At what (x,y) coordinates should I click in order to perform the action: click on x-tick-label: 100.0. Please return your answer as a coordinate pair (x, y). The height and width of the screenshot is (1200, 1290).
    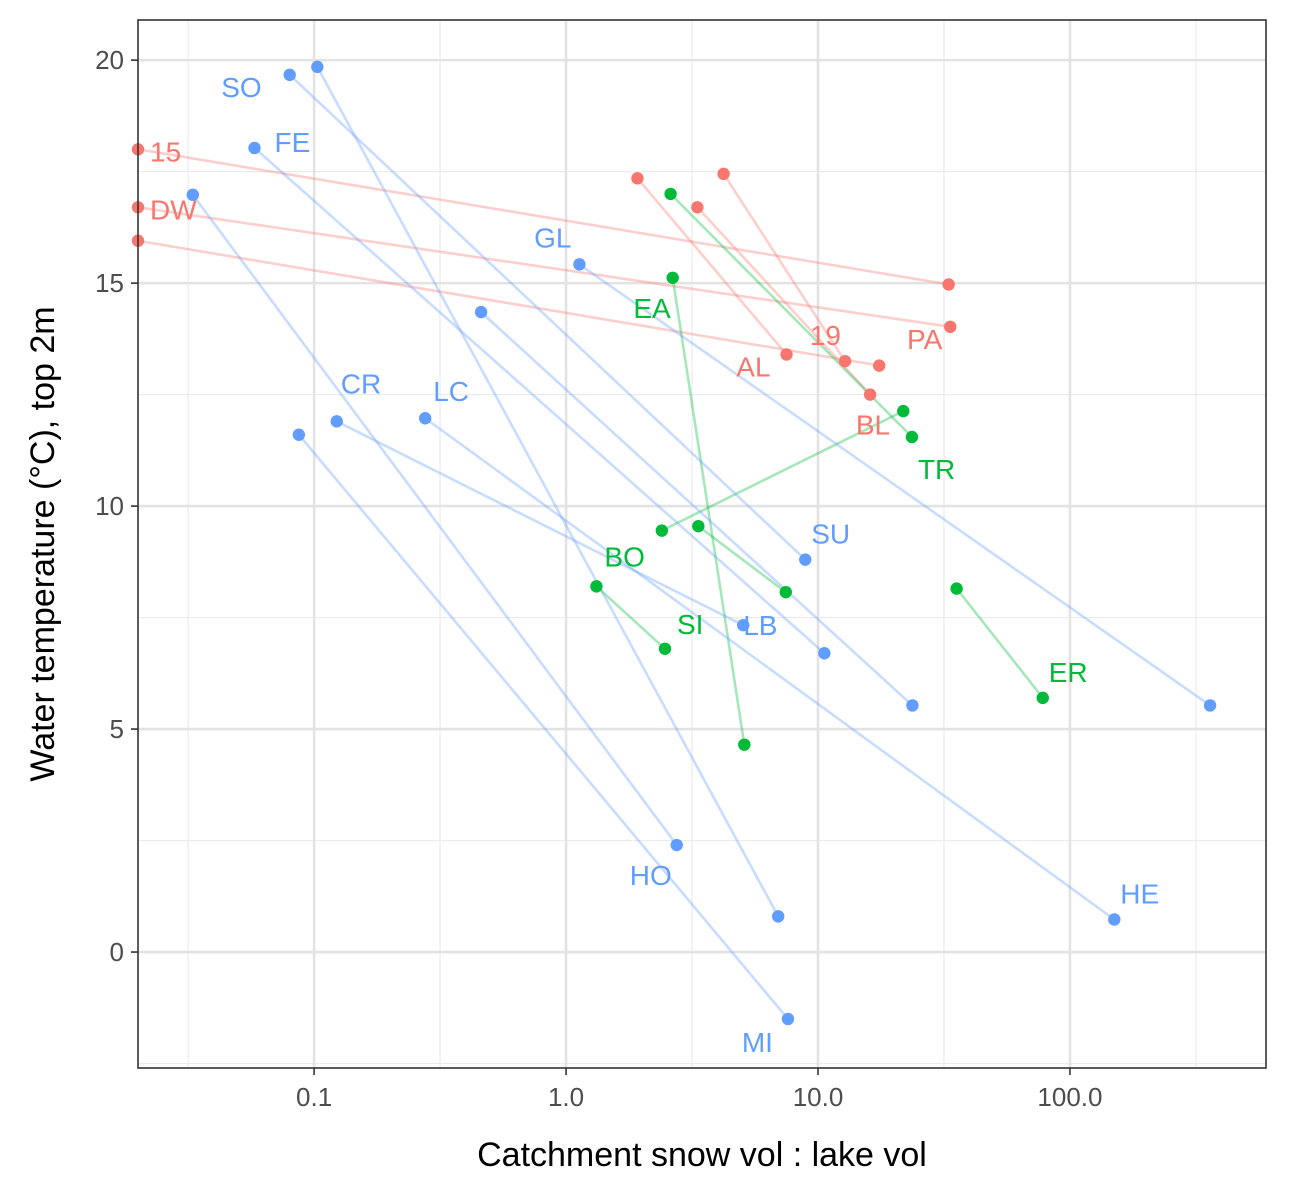
    Looking at the image, I should click on (1069, 1097).